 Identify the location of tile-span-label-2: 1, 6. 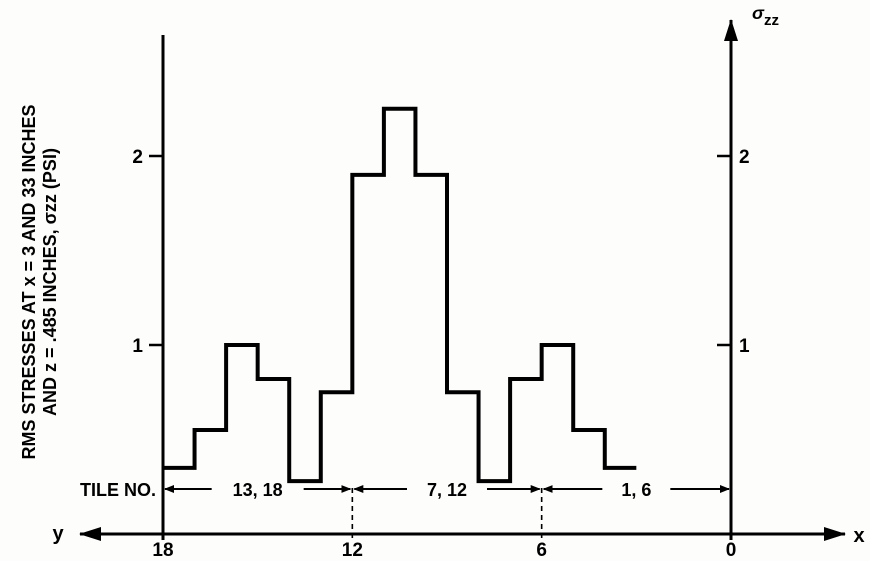
(636, 490).